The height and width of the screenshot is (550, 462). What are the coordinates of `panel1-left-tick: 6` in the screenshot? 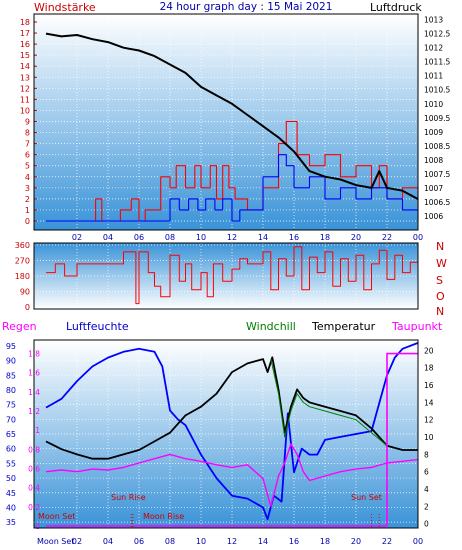 It's located at (27, 155).